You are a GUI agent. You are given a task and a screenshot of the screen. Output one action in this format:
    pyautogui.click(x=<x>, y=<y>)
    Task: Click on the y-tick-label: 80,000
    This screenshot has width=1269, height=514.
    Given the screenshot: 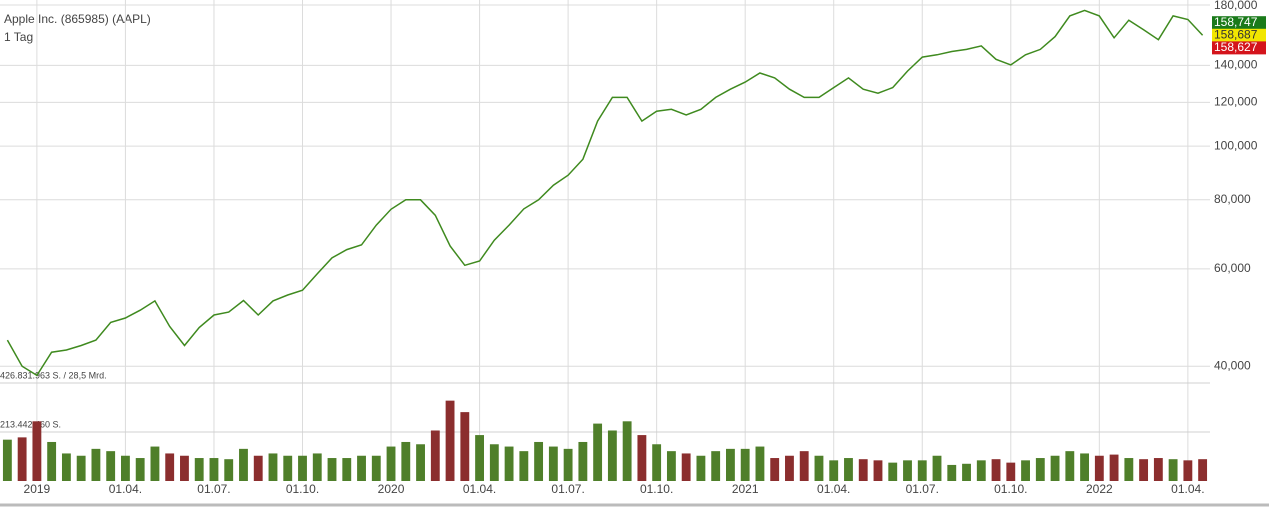 What is the action you would take?
    pyautogui.click(x=1232, y=199)
    